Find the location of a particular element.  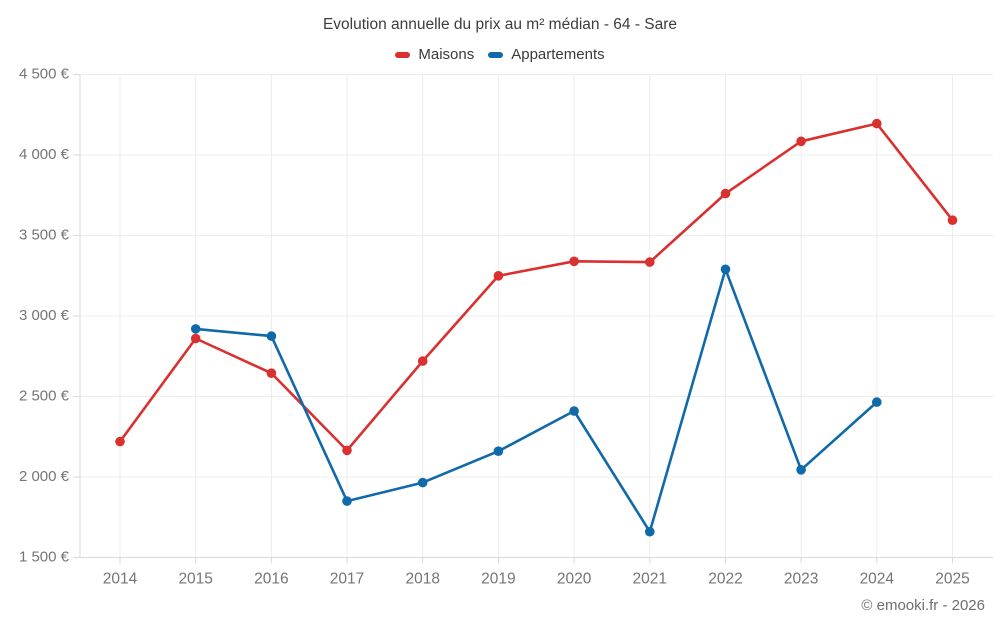

svg-text: 2015 is located at coordinates (195, 579).